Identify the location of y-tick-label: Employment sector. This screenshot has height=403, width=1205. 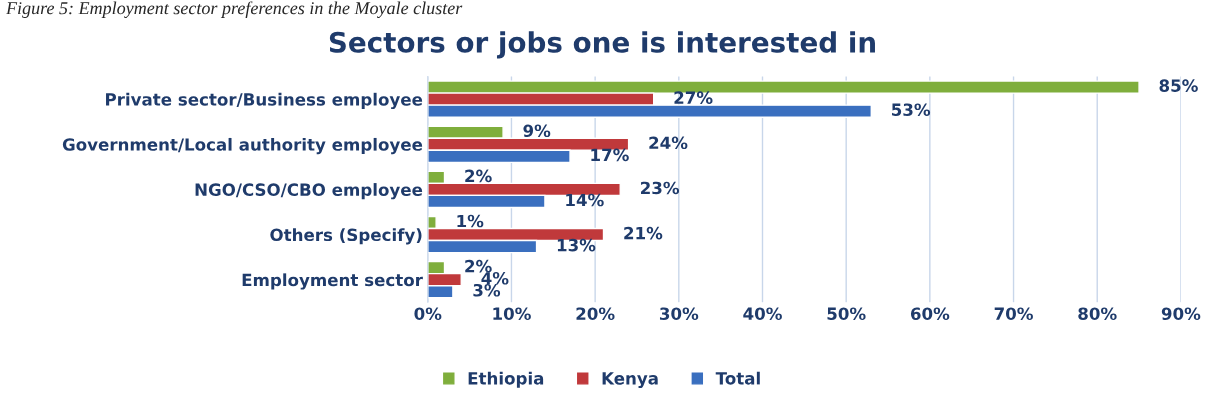
(332, 281).